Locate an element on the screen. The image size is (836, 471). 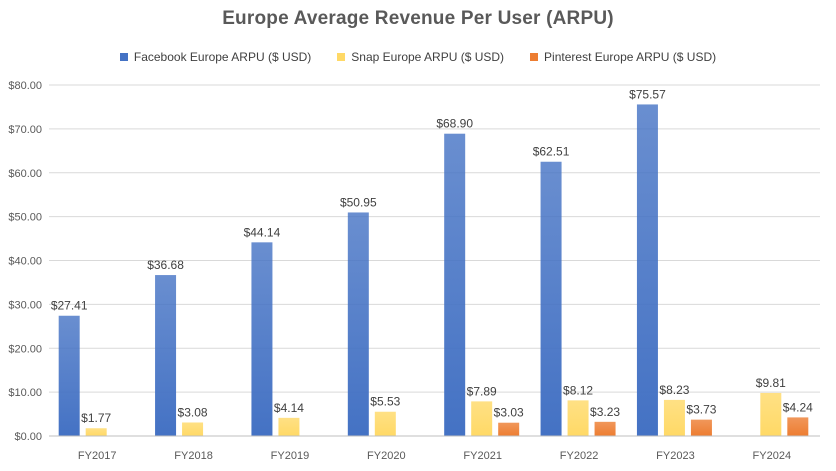
x-tick-label: FY2017 is located at coordinates (97, 456).